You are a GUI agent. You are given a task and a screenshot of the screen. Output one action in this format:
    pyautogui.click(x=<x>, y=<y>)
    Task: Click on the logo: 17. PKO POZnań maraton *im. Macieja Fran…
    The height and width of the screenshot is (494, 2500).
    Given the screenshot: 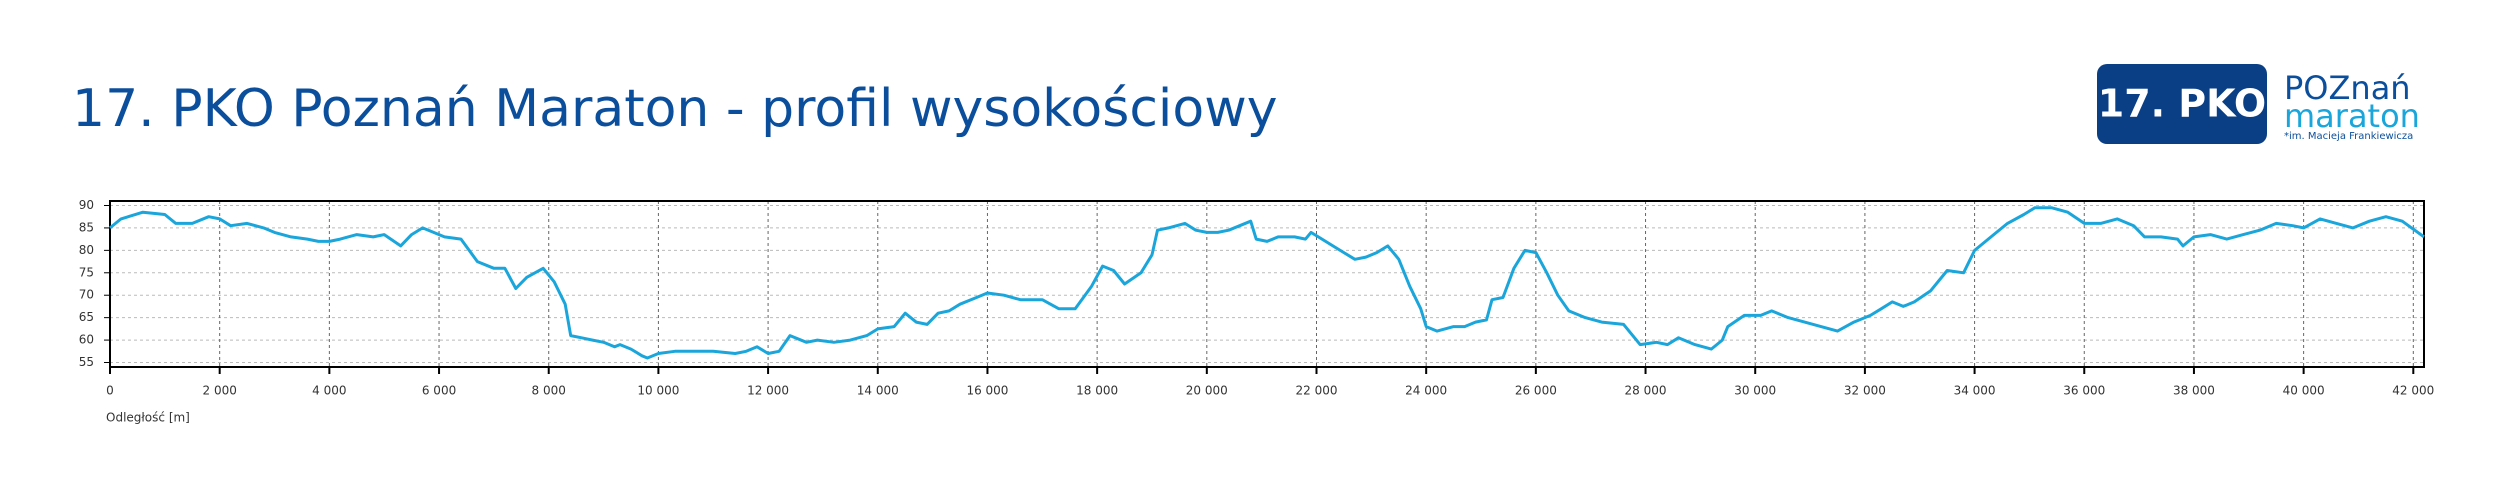 What is the action you would take?
    pyautogui.click(x=2258, y=104)
    